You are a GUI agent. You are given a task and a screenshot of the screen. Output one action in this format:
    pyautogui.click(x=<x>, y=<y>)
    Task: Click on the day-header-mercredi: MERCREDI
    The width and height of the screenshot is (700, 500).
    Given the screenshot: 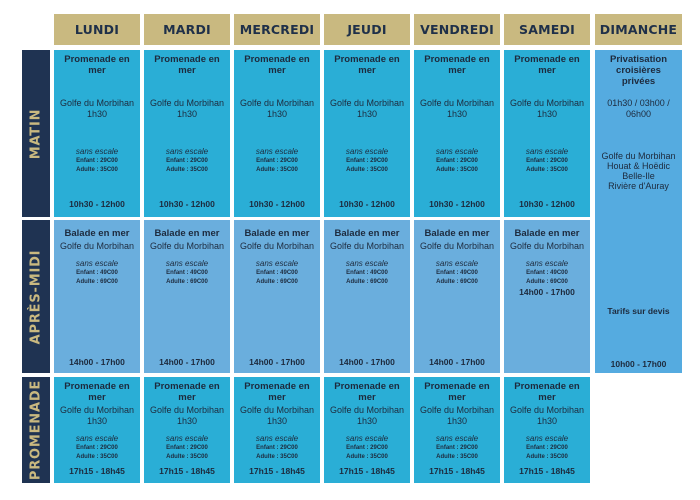 What is the action you would take?
    pyautogui.click(x=277, y=29)
    